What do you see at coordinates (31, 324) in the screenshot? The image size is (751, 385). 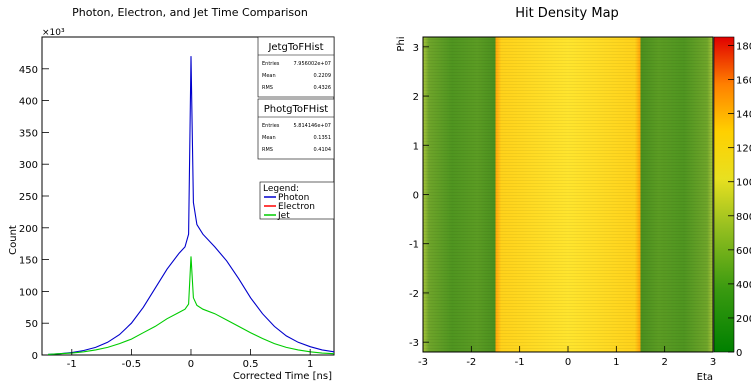 I see `y-tick-label: 50` at bounding box center [31, 324].